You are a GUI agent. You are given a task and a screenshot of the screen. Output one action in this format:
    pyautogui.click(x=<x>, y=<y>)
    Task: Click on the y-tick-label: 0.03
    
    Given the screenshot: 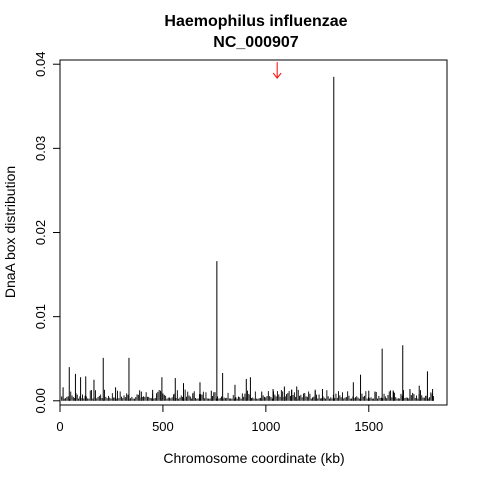 What is the action you would take?
    pyautogui.click(x=40, y=148)
    